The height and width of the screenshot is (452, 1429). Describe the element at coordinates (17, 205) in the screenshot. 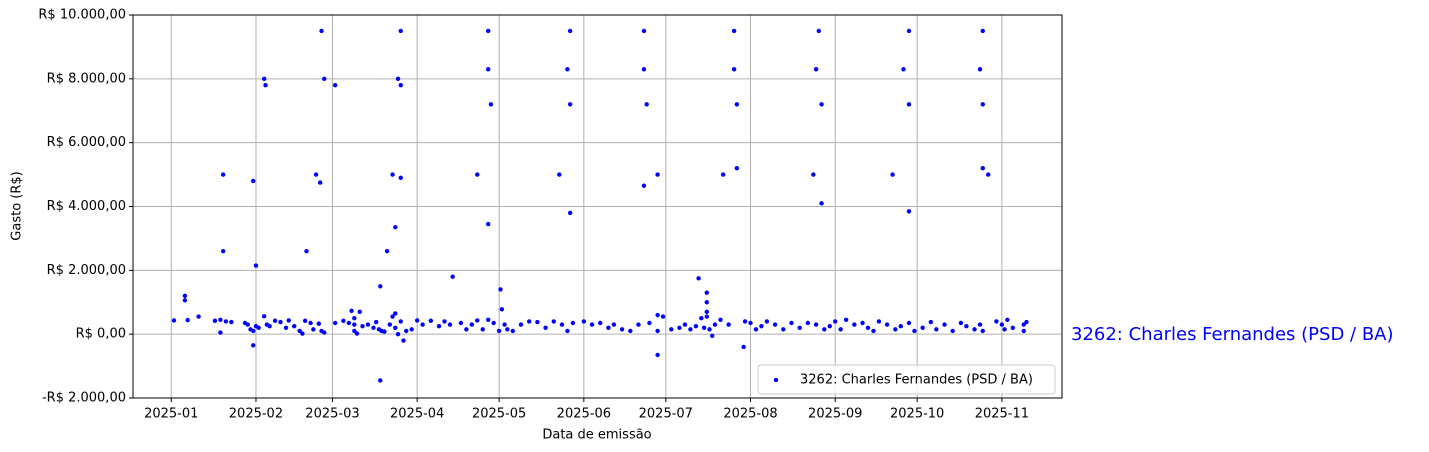

I see `y-axis-label: Gasto (R$)` at that location.